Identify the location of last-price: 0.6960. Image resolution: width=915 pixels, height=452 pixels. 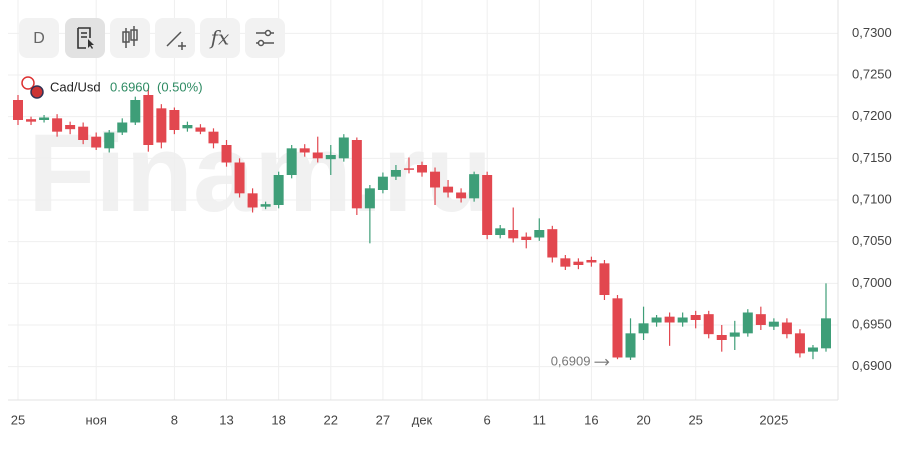
(130, 86).